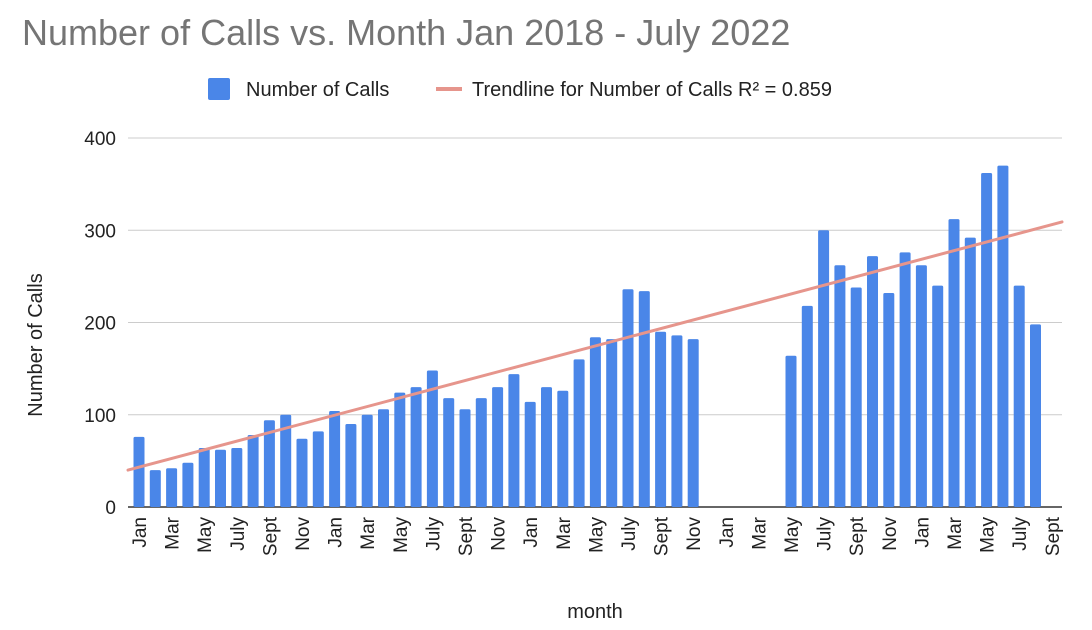 The image size is (1092, 630). I want to click on legend-label-calls: Number of Calls, so click(317, 90).